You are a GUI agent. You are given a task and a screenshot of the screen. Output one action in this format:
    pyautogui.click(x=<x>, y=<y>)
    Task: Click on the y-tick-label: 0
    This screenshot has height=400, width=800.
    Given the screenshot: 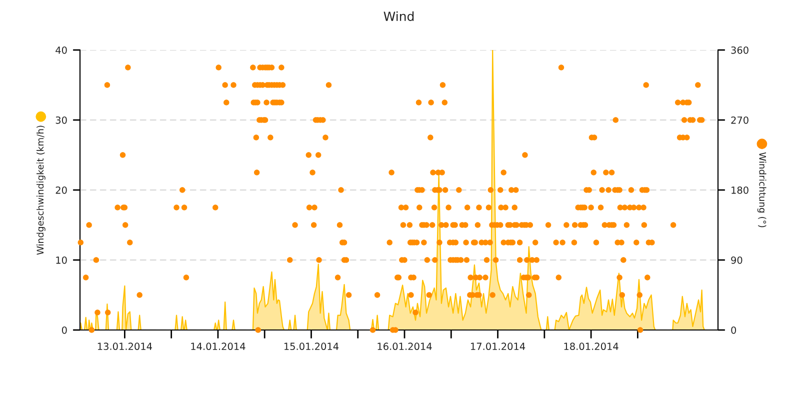 What is the action you would take?
    pyautogui.click(x=64, y=330)
    